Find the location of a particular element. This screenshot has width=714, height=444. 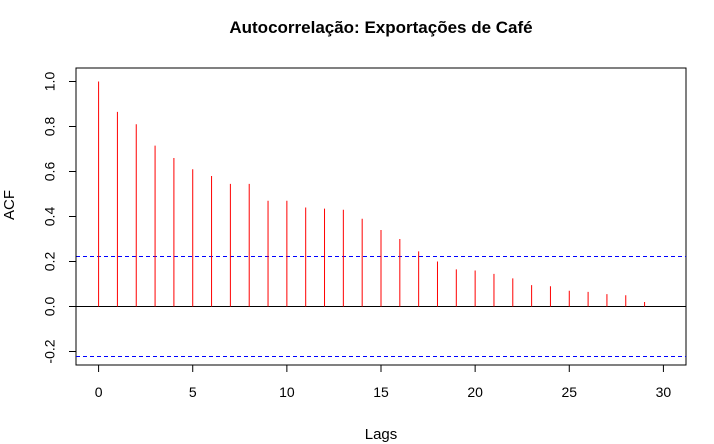

x-axis: 0 5 10 15 20 25 30 is located at coordinates (383, 382).